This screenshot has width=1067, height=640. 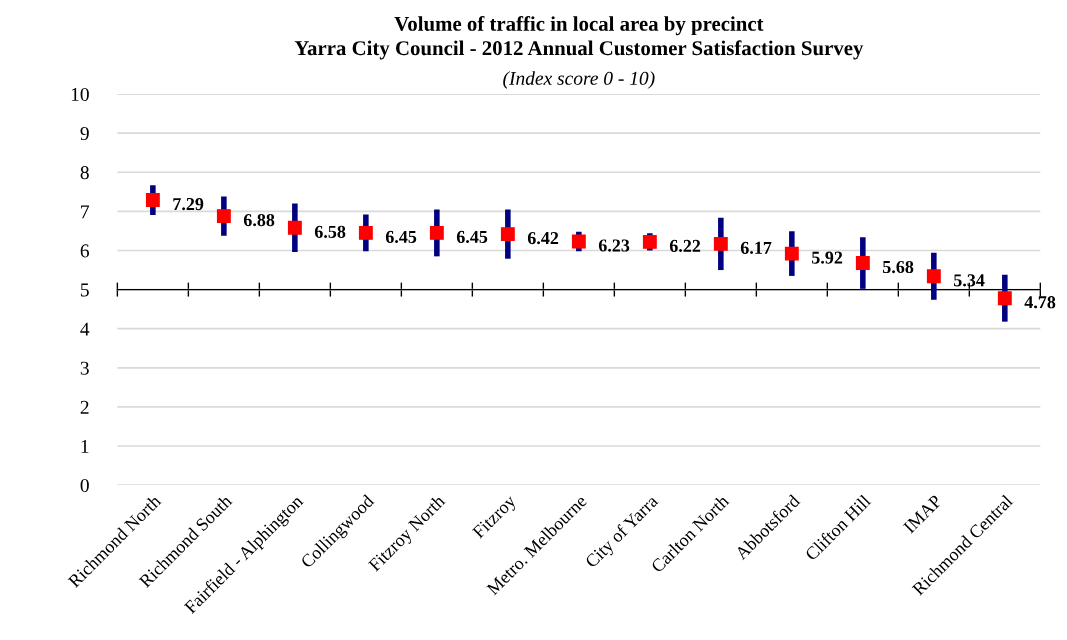 What do you see at coordinates (85, 251) in the screenshot?
I see `y-tick-label: 6` at bounding box center [85, 251].